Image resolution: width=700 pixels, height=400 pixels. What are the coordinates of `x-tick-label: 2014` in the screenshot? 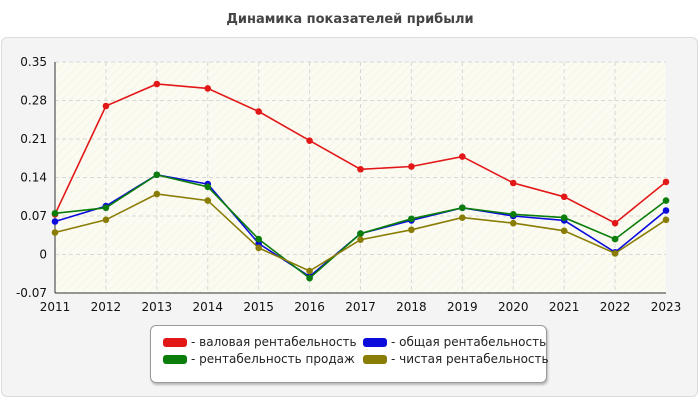 It's located at (207, 307).